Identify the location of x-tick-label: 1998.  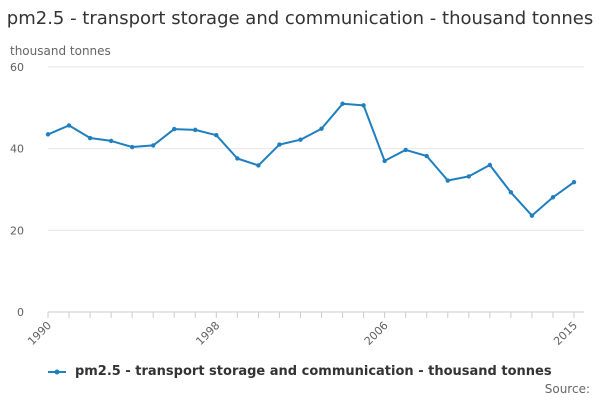
(207, 333).